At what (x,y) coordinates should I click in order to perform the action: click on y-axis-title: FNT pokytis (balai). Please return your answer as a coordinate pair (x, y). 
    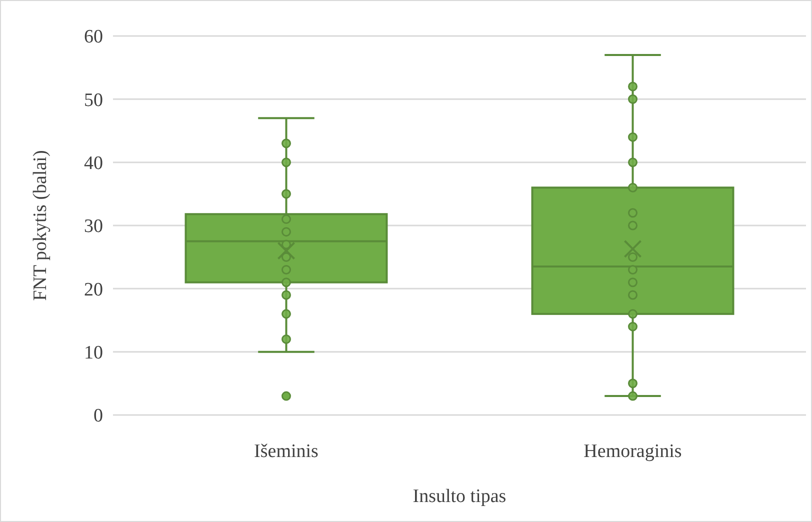
    Looking at the image, I should click on (40, 225).